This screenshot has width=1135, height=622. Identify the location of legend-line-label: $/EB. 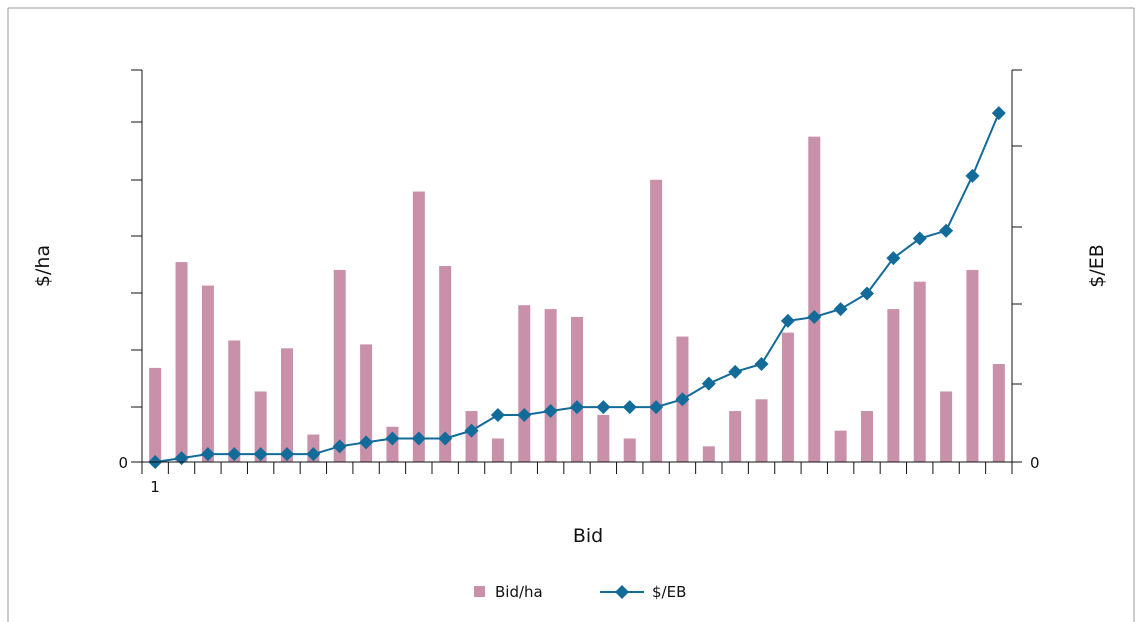
(669, 592).